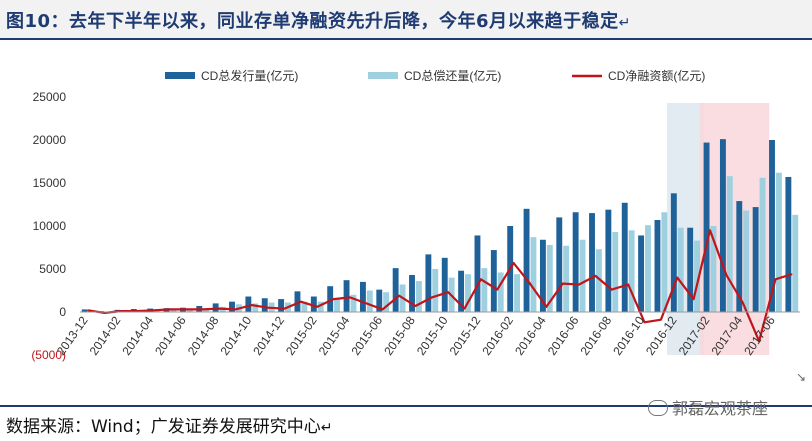 The width and height of the screenshot is (812, 441). What do you see at coordinates (432, 335) in the screenshot?
I see `x-tick-label: 2015-10` at bounding box center [432, 335].